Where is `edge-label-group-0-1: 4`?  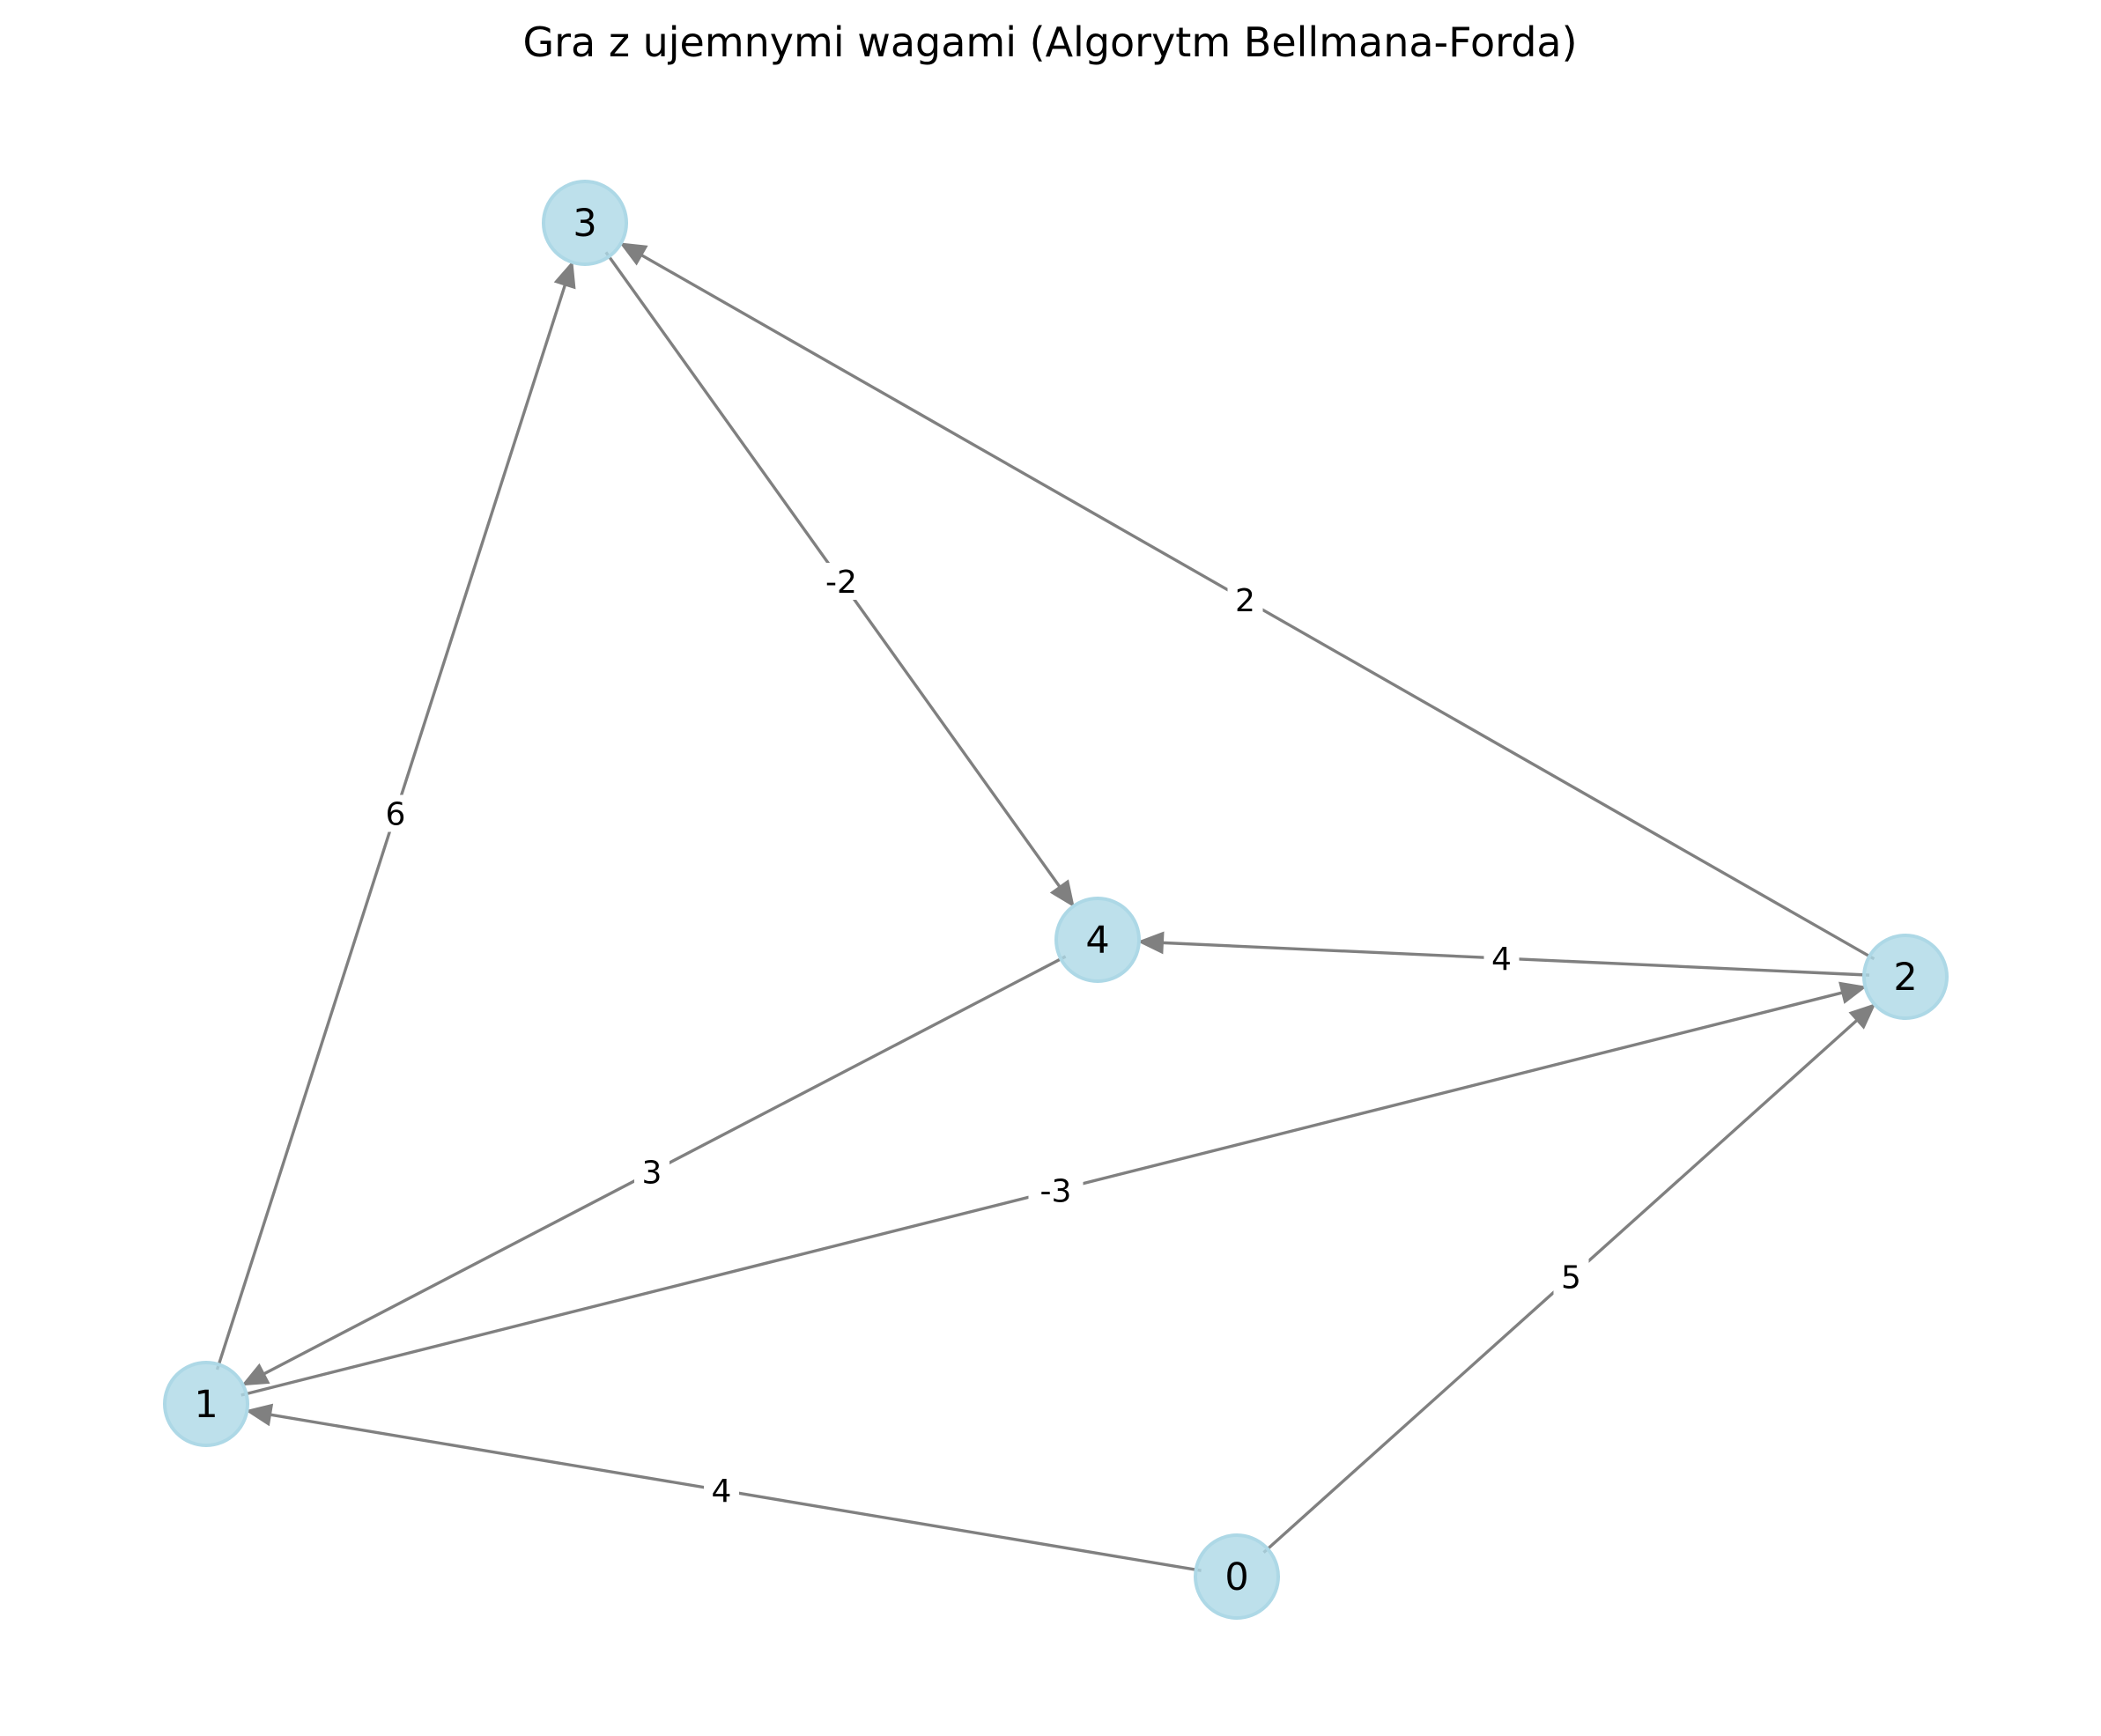
edge-label-group-0-1: 4 is located at coordinates (721, 1491).